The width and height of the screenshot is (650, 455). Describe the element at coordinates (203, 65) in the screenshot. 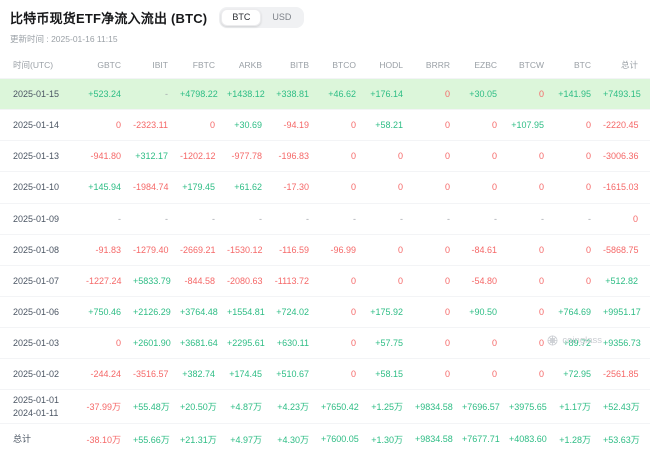

I see `column-header: FBTC` at that location.